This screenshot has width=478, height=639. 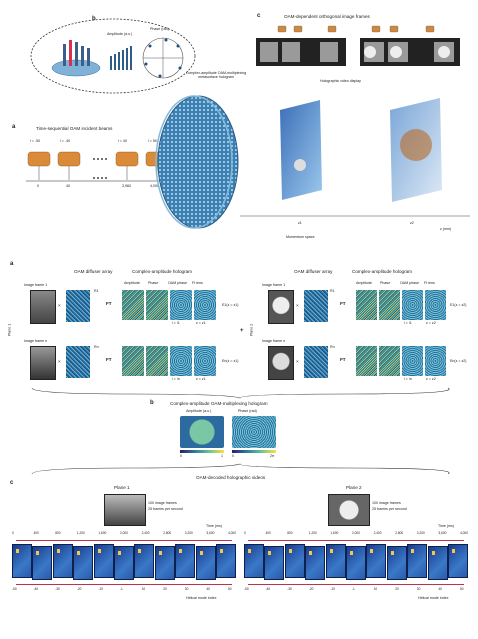 What do you see at coordinates (12, 483) in the screenshot?
I see `panel-2c-label: c` at bounding box center [12, 483].